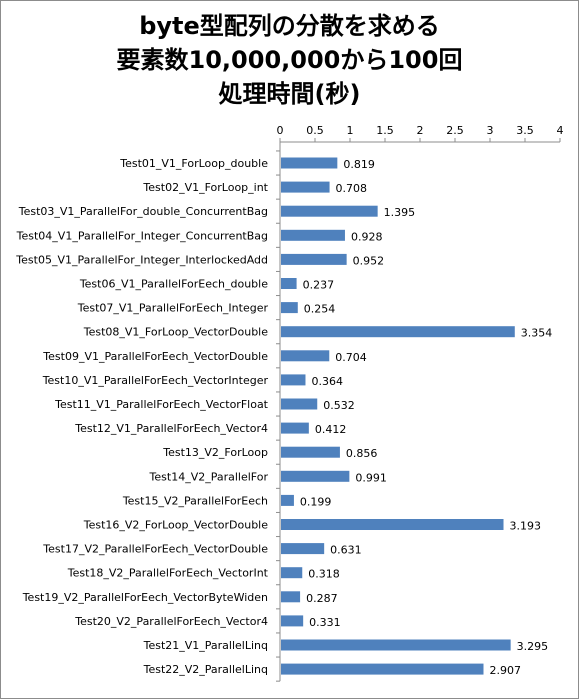  Describe the element at coordinates (205, 187) in the screenshot. I see `category-label: Test02_V1_ForLoop_int` at that location.